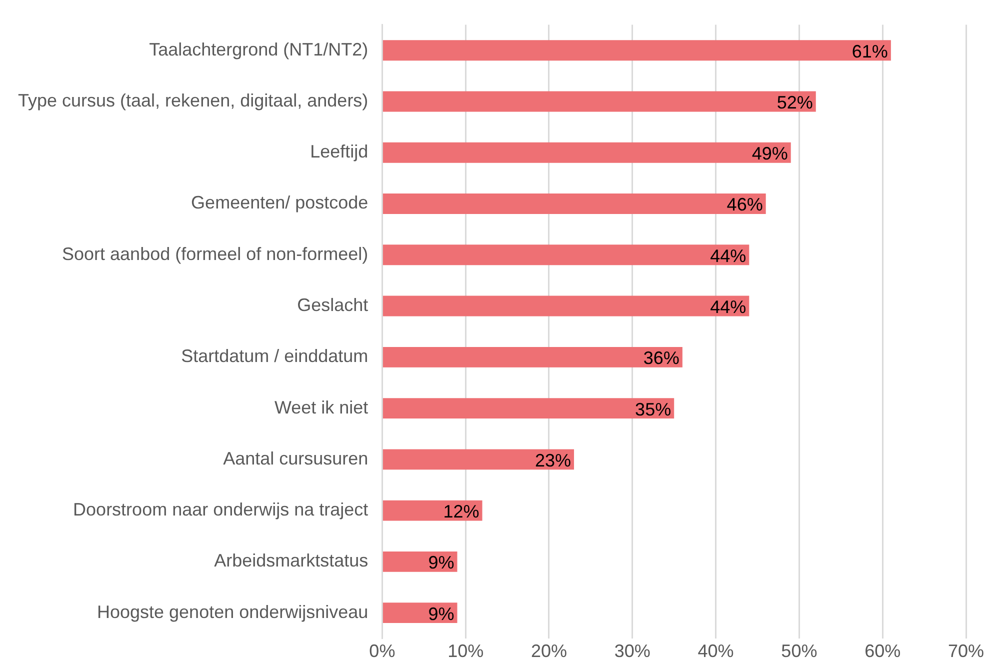  Describe the element at coordinates (332, 305) in the screenshot. I see `y-tick-label: Geslacht` at that location.